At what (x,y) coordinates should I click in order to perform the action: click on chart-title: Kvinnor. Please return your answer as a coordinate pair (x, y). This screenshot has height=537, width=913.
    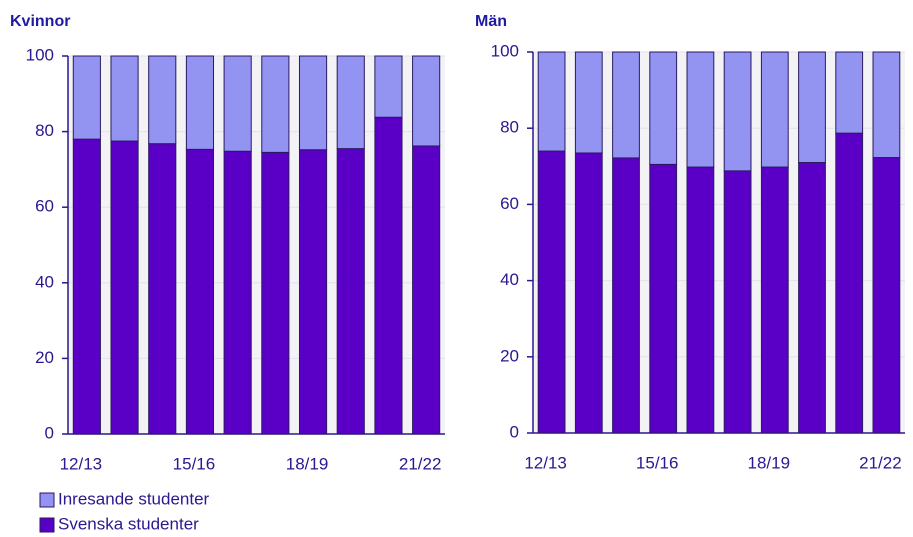
    Looking at the image, I should click on (40, 21).